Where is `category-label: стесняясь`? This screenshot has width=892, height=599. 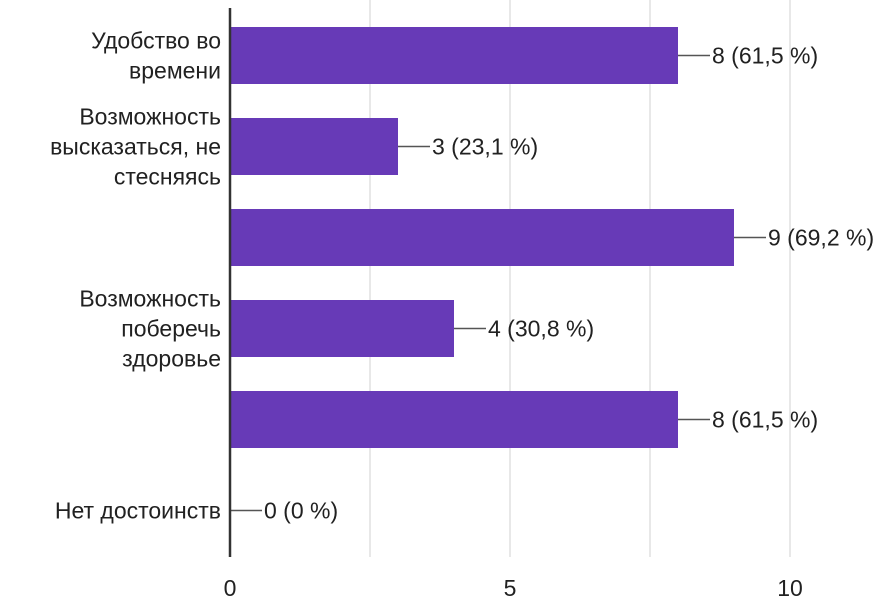
category-label: стесняясь is located at coordinates (167, 177).